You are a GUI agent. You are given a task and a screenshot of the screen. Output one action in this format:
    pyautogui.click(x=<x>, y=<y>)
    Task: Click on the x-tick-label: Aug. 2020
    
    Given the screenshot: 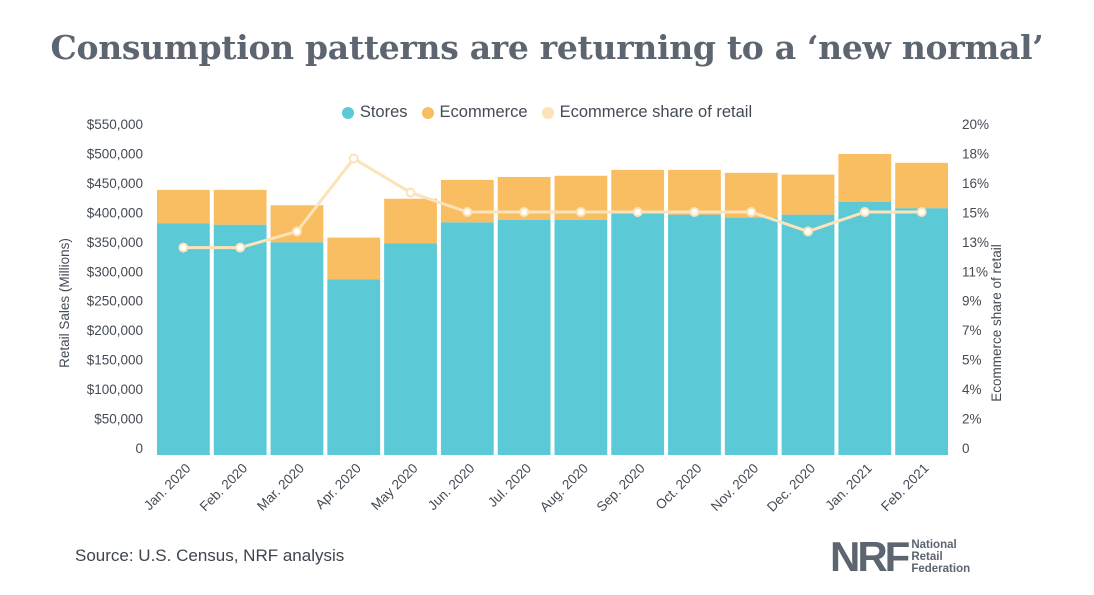 What is the action you would take?
    pyautogui.click(x=564, y=488)
    